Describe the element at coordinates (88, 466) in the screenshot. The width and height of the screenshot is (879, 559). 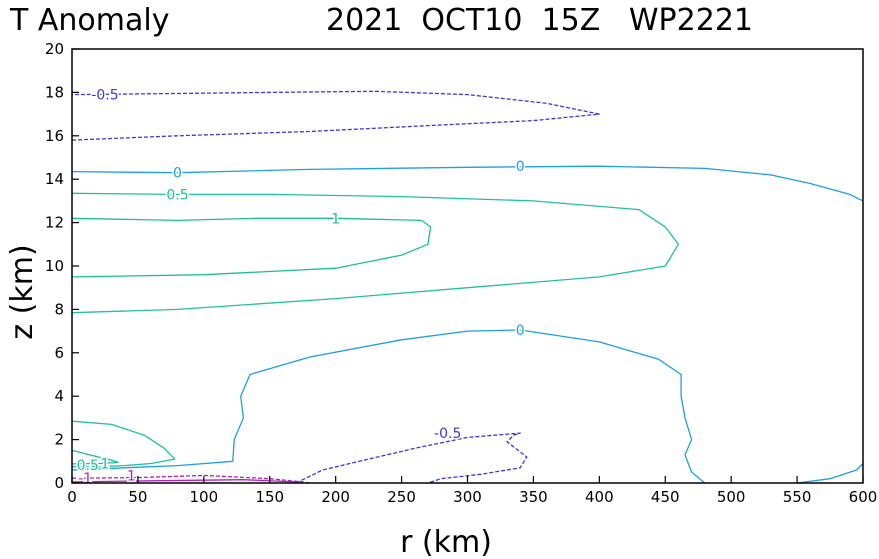
I see `contour-label-7: 0.5` at that location.